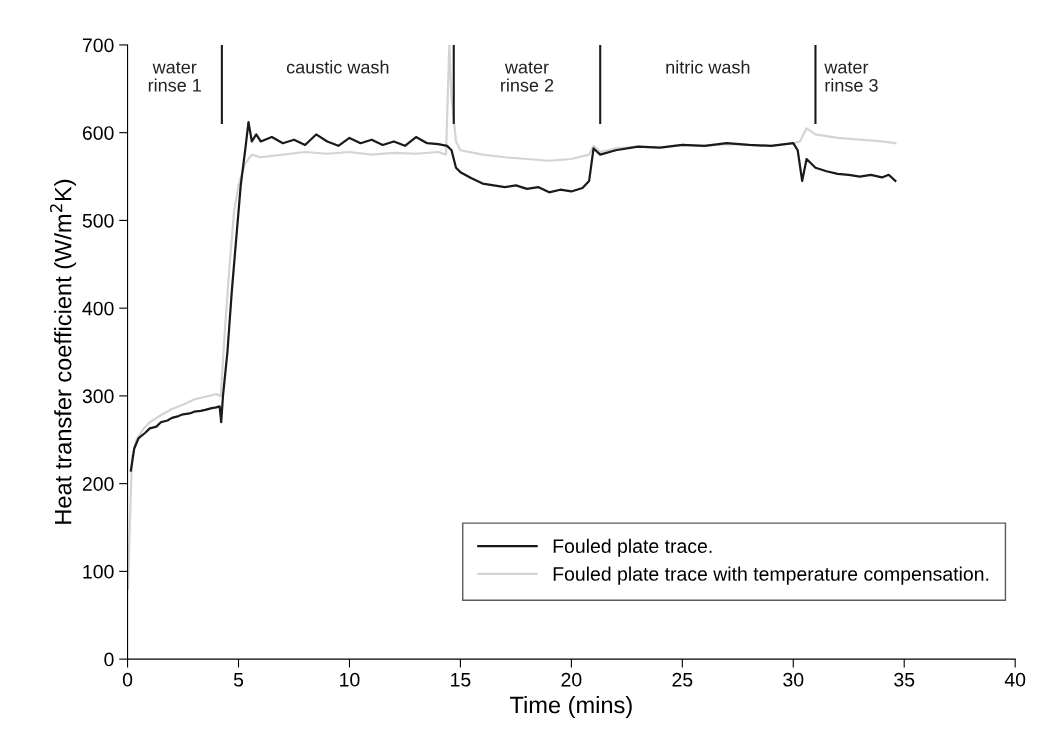 The height and width of the screenshot is (749, 1063). Describe the element at coordinates (350, 679) in the screenshot. I see `x-tick-label: 10` at that location.